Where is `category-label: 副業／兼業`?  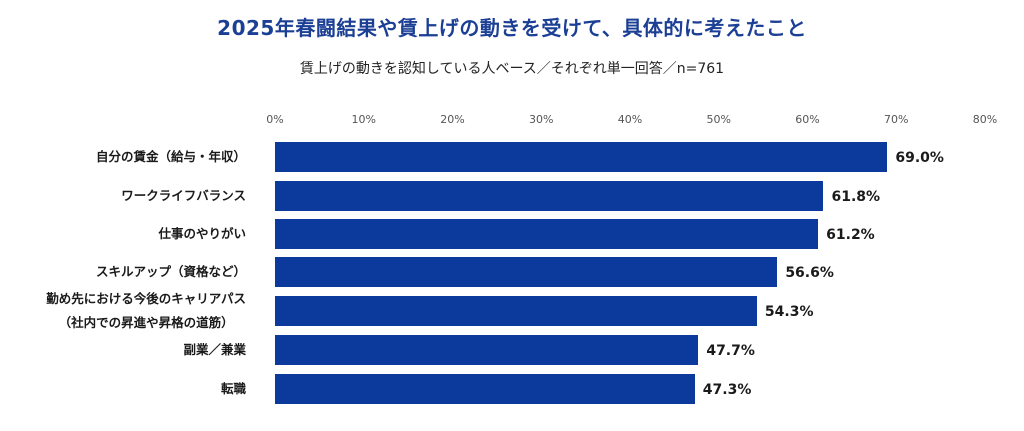 category-label: 副業／兼業 is located at coordinates (214, 350).